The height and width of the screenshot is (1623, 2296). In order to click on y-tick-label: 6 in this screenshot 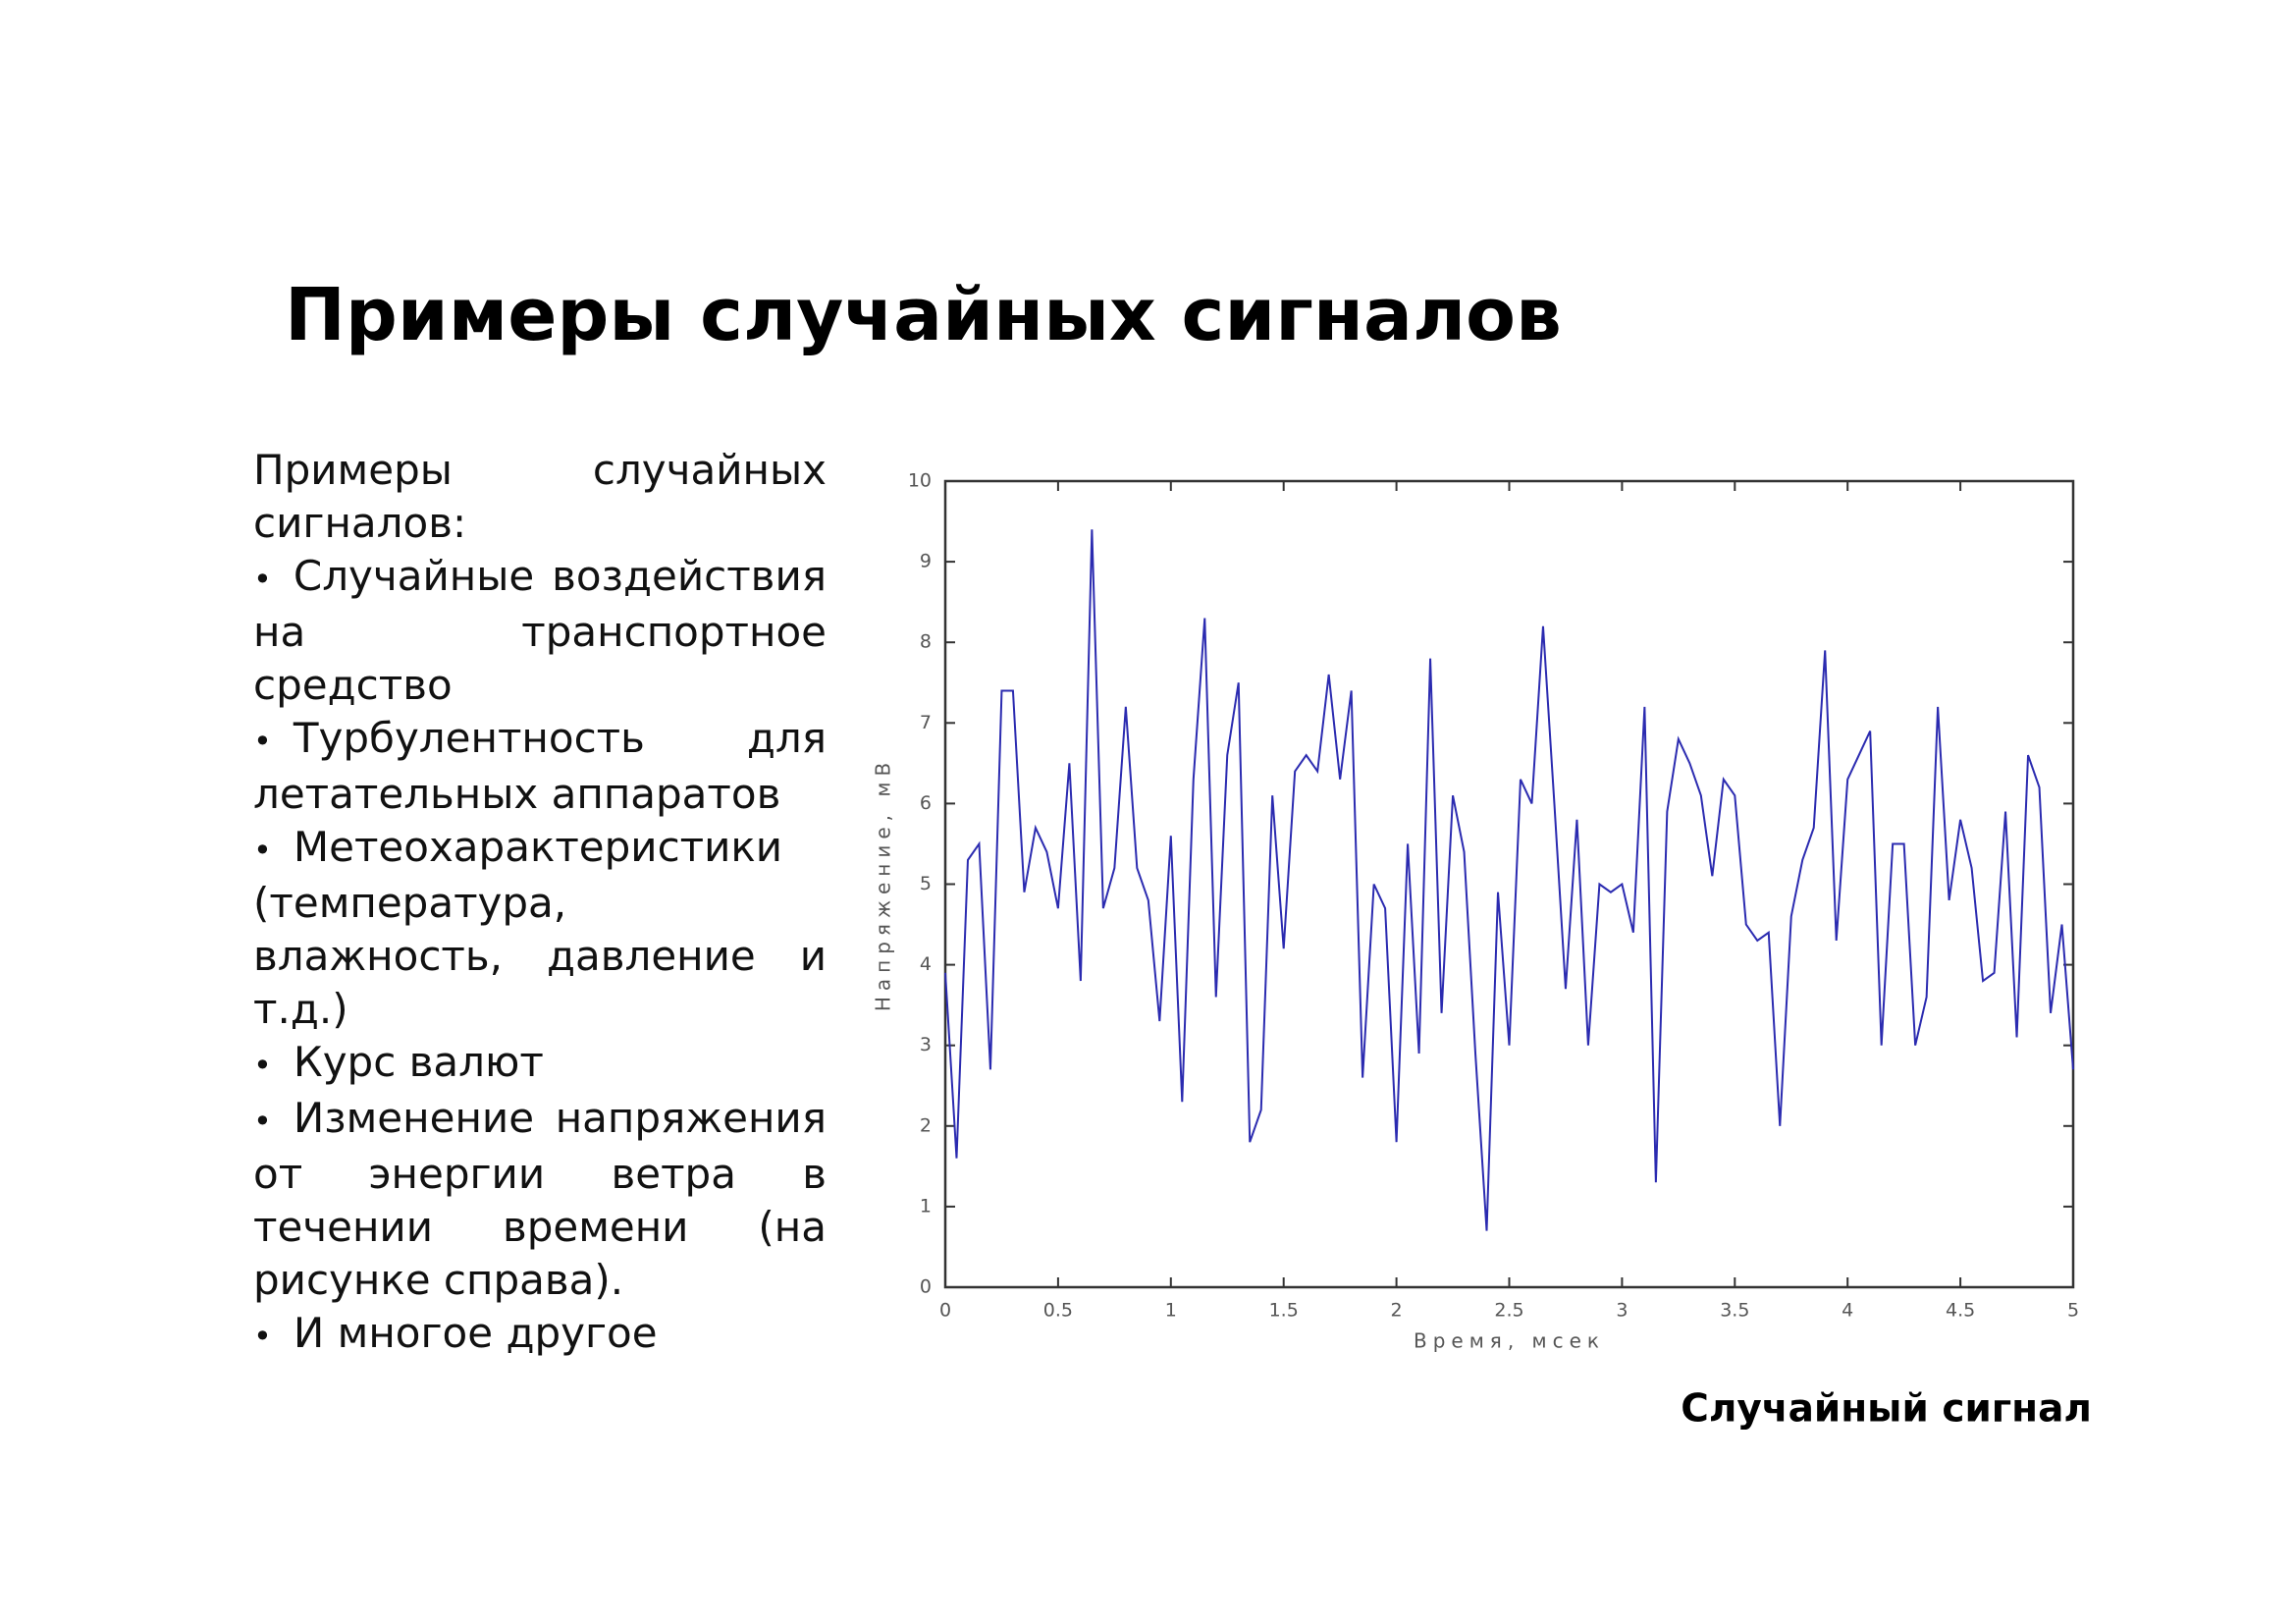, I will do `click(926, 803)`.